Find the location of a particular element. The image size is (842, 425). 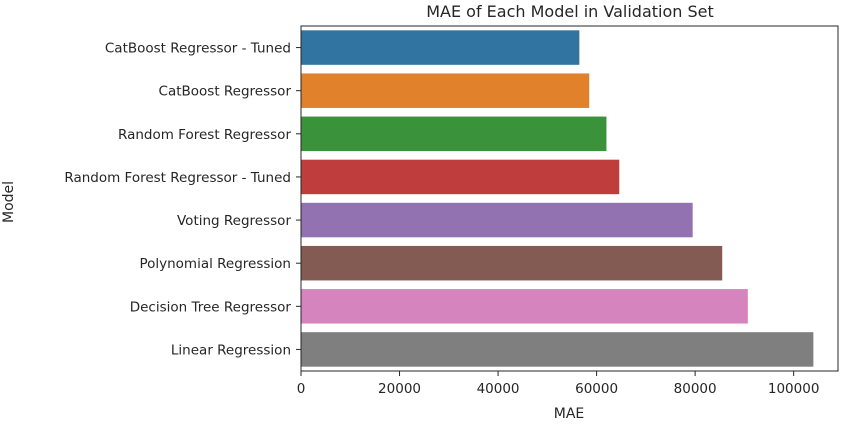

y-tick-label: Linear Regression is located at coordinates (231, 350).